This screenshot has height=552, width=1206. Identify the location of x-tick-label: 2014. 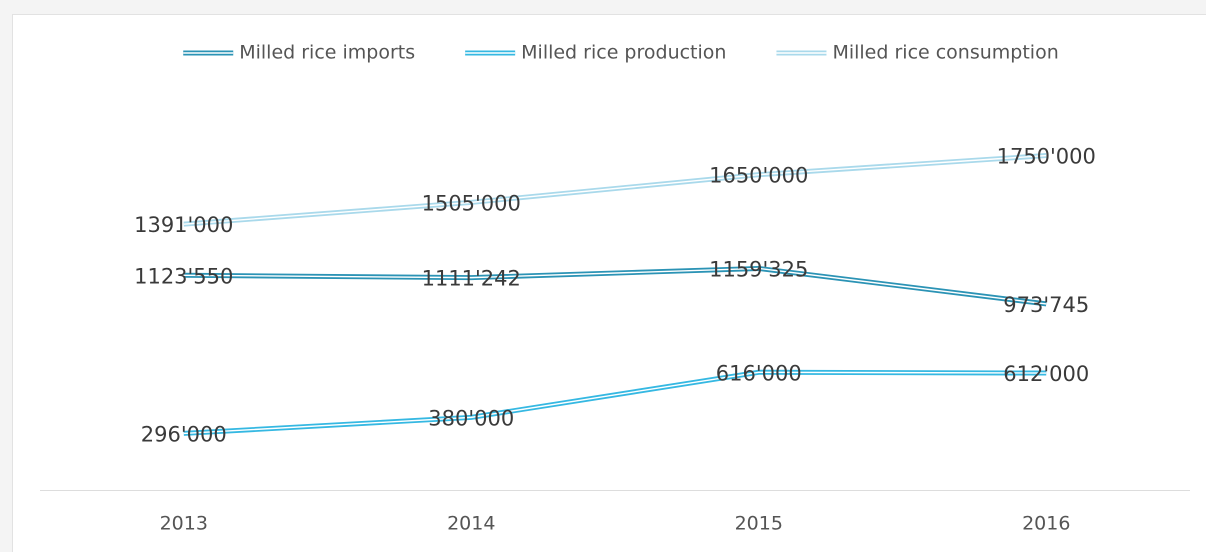
(471, 524).